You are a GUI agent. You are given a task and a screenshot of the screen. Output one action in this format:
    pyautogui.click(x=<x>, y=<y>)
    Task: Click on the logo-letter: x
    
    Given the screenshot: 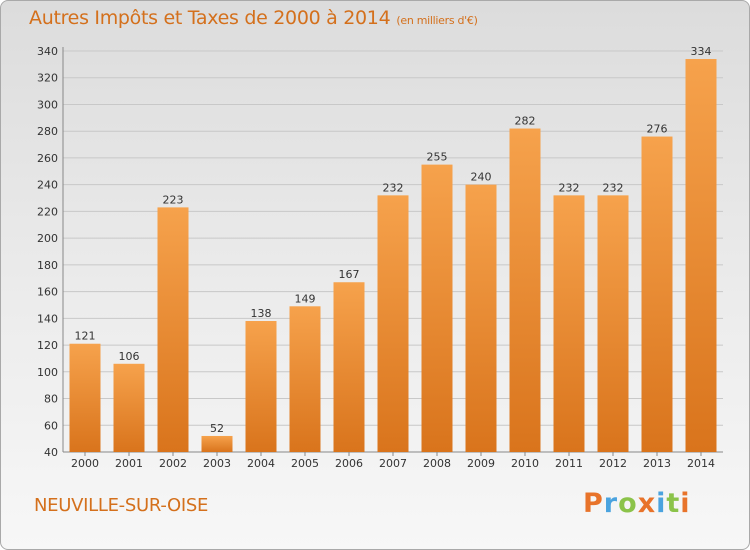 What is the action you would take?
    pyautogui.click(x=647, y=503)
    